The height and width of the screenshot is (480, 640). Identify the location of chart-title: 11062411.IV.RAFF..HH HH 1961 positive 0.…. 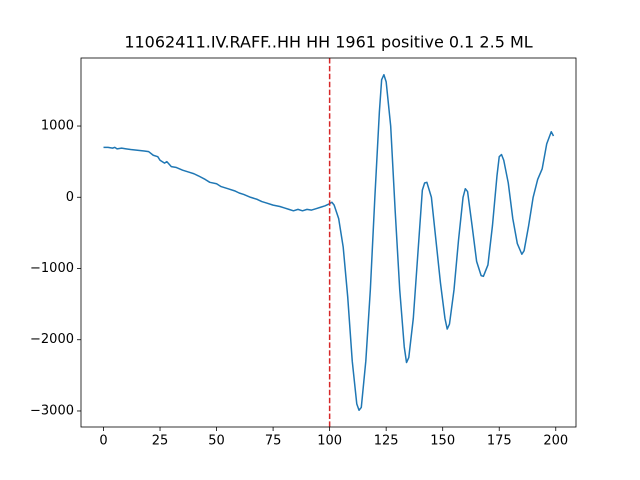
(328, 42).